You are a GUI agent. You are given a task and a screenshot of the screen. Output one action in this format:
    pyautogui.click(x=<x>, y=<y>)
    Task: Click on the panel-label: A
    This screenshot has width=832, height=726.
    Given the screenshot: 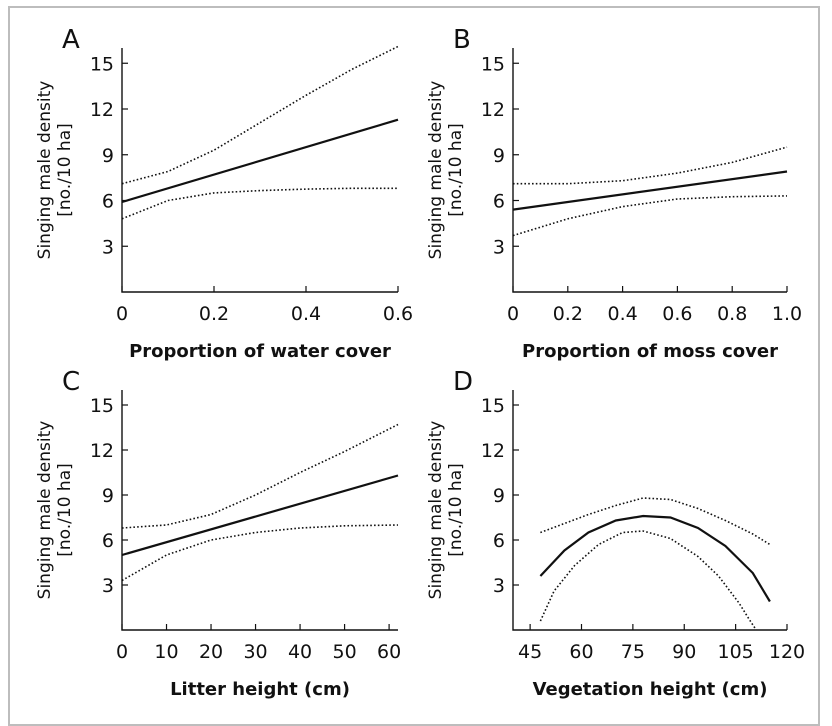 What is the action you would take?
    pyautogui.click(x=71, y=40)
    